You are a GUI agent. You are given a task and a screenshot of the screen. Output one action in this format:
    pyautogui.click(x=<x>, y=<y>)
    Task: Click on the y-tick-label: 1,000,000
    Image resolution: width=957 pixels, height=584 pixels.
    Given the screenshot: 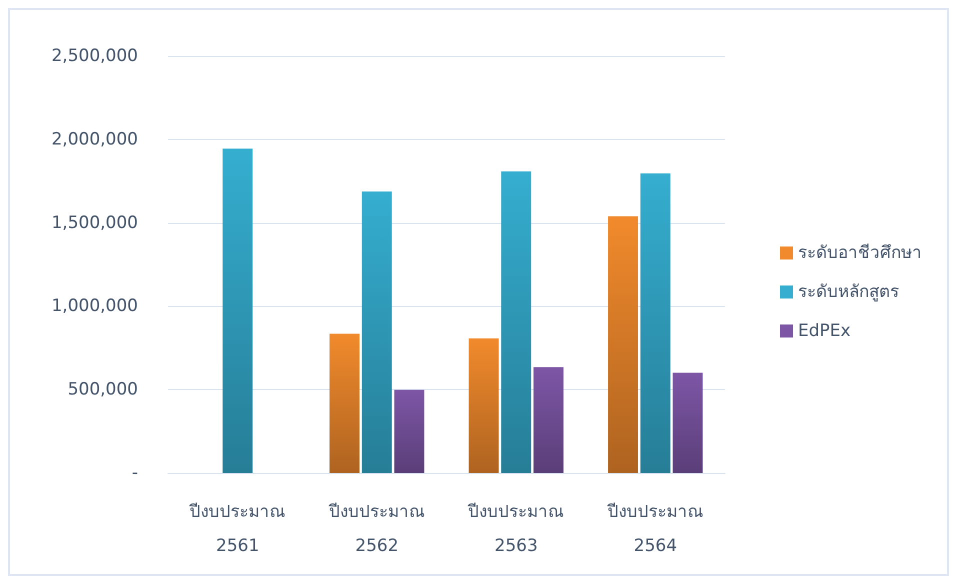 What is the action you would take?
    pyautogui.click(x=94, y=306)
    